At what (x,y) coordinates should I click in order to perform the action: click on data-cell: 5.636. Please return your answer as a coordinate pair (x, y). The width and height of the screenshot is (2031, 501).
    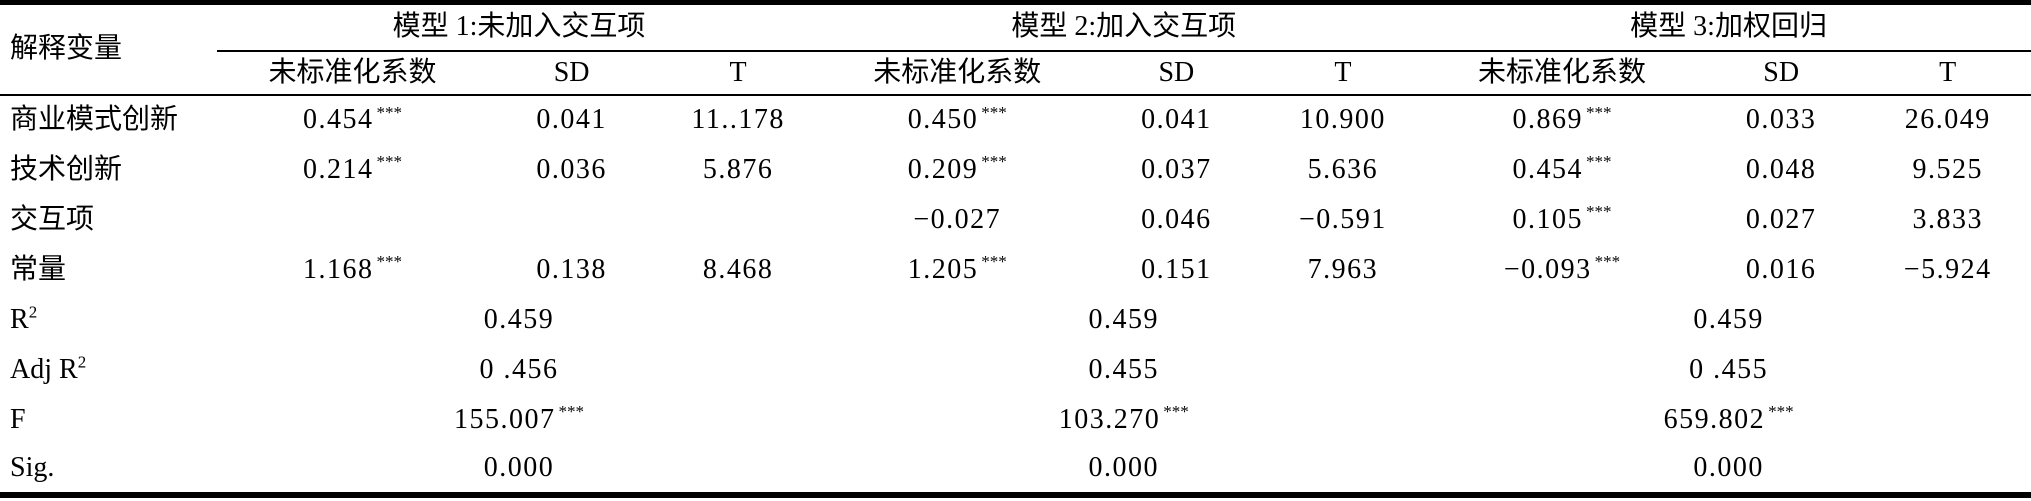
    Looking at the image, I should click on (1343, 170).